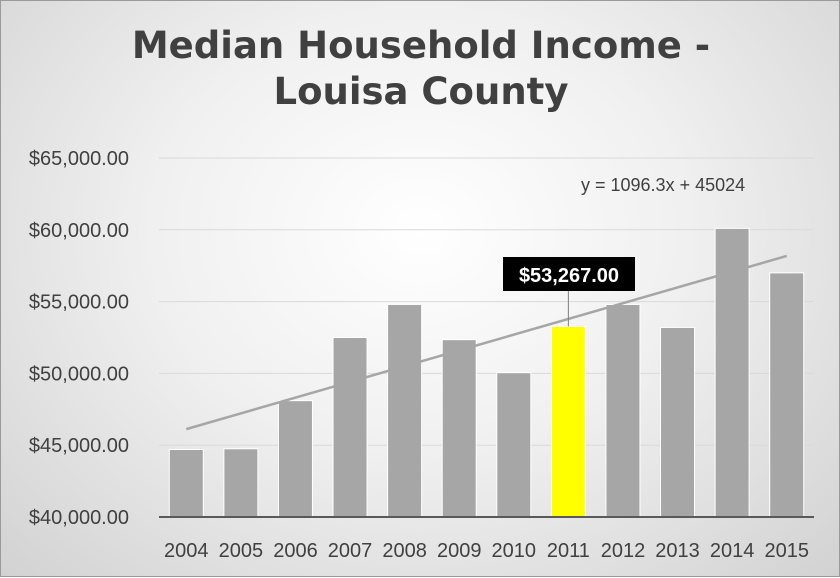 Image resolution: width=840 pixels, height=578 pixels. What do you see at coordinates (677, 551) in the screenshot?
I see `x-tick-label: 2013` at bounding box center [677, 551].